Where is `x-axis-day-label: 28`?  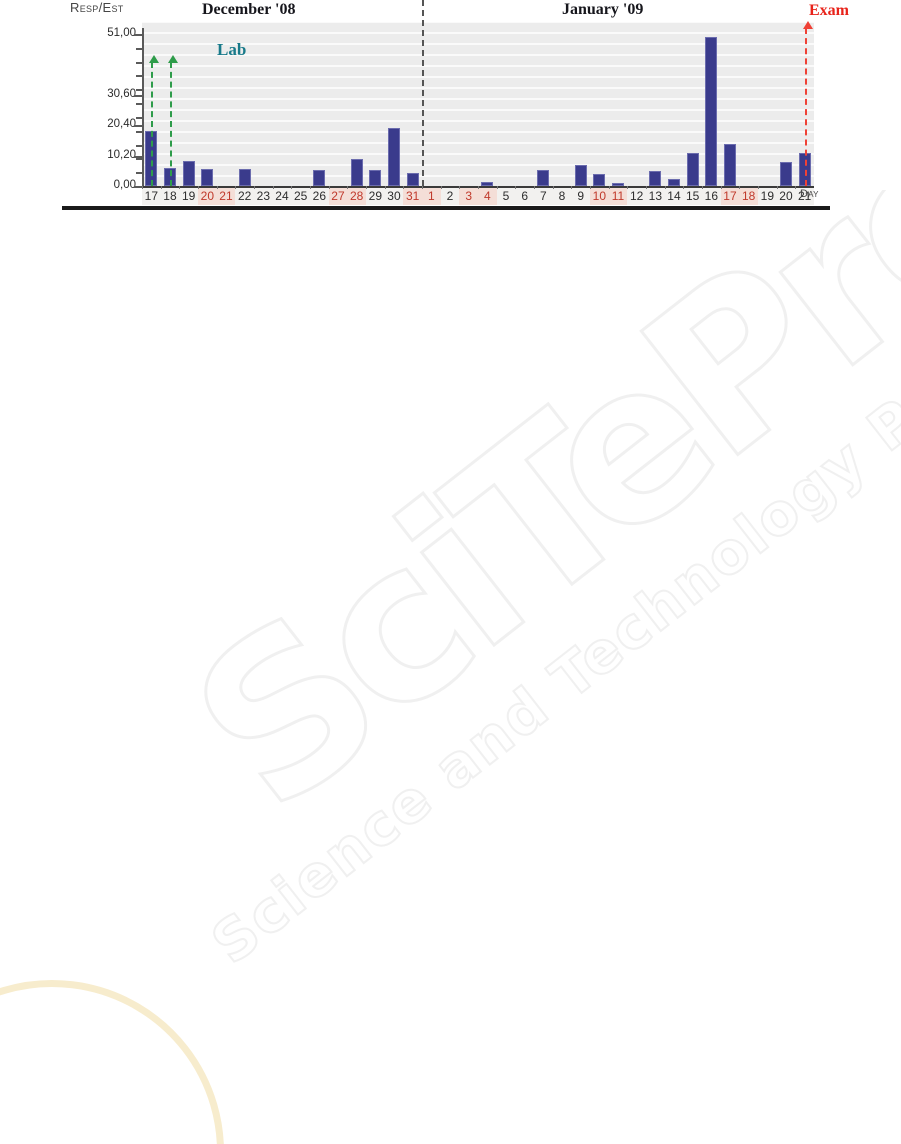 x-axis-day-label: 28 is located at coordinates (356, 196).